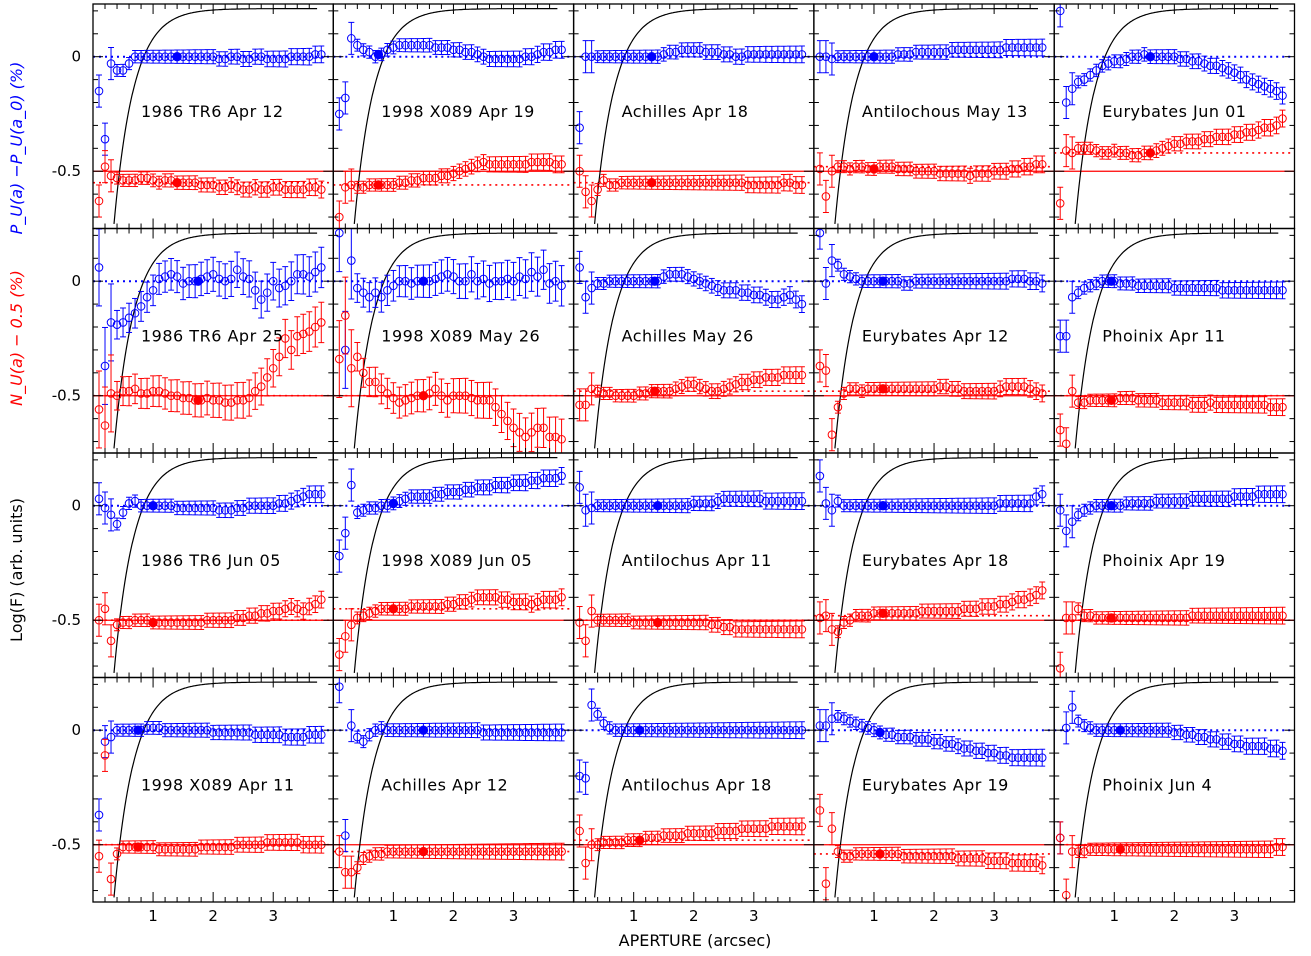 This screenshot has height=956, width=1311. What do you see at coordinates (693, 340) in the screenshot?
I see `panel: Achilles May 26` at bounding box center [693, 340].